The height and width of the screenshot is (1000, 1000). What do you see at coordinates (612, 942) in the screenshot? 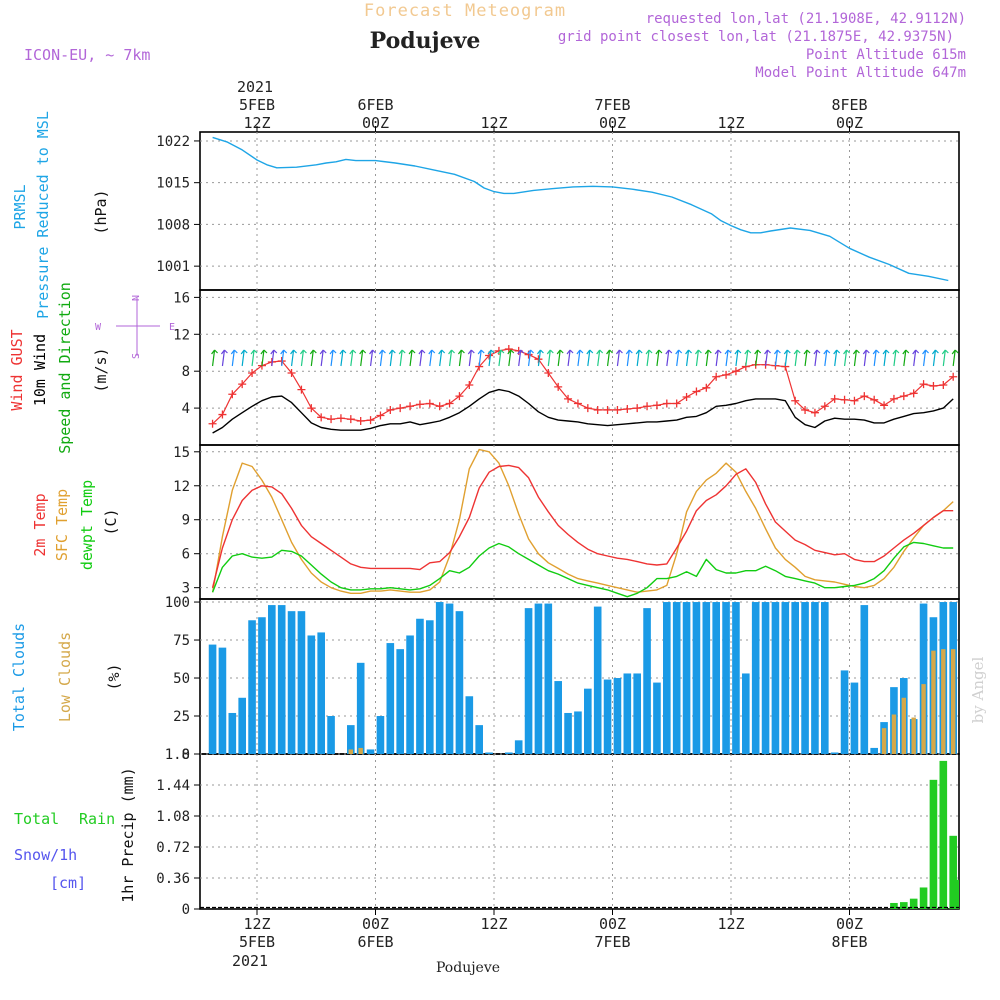
I see `bottom-tick-day: 7FEB` at bounding box center [612, 942].